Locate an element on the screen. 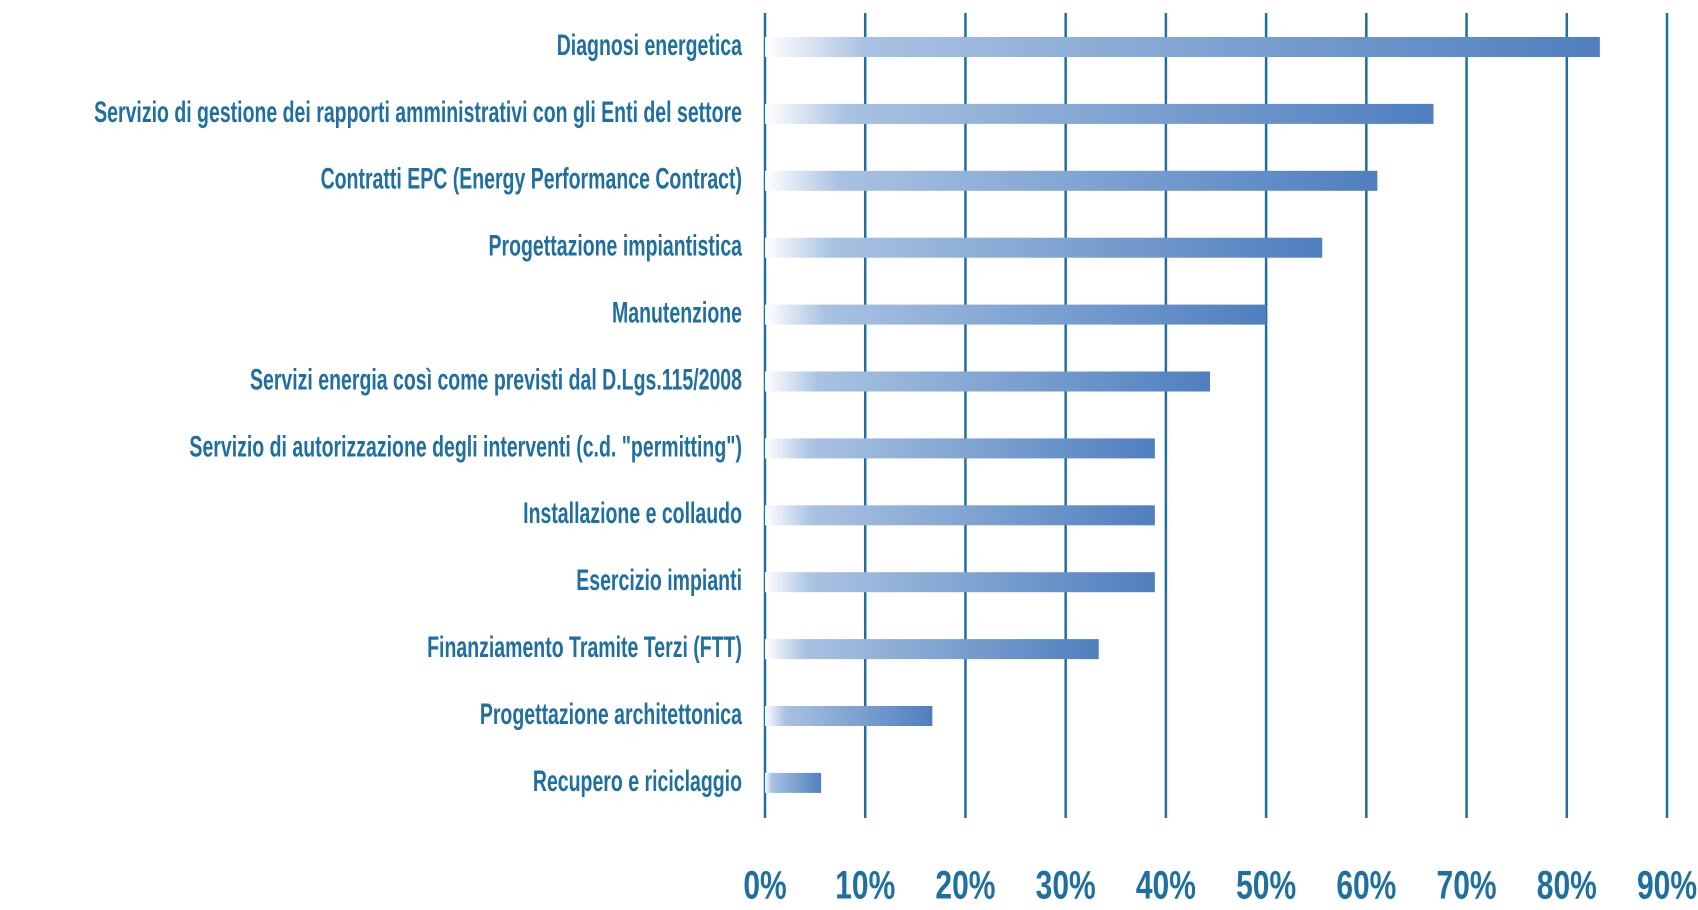  y-tick-label: Progettazione architettonica is located at coordinates (611, 714).